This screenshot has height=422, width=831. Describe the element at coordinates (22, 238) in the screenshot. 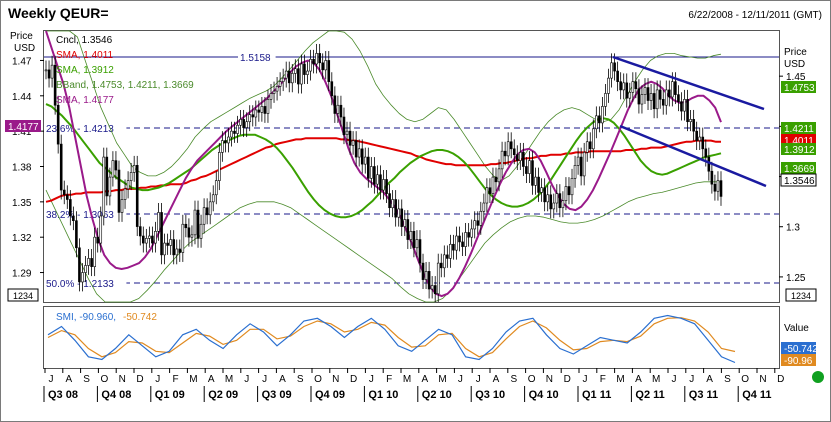

I see `y-tick-left-label: 1.32` at that location.